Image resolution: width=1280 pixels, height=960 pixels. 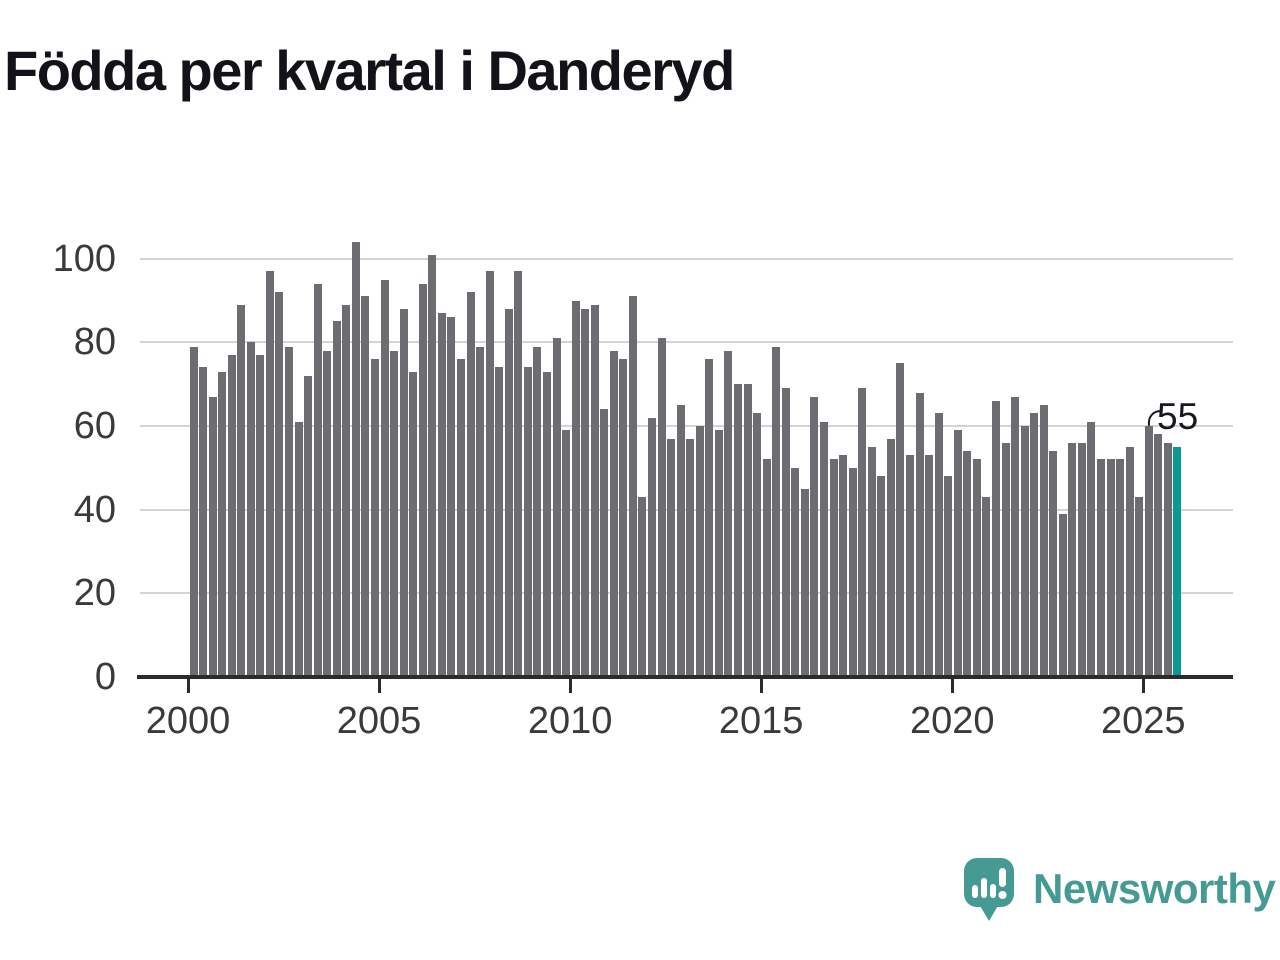 What do you see at coordinates (1143, 721) in the screenshot?
I see `x-tick-label-2025: 2025` at bounding box center [1143, 721].